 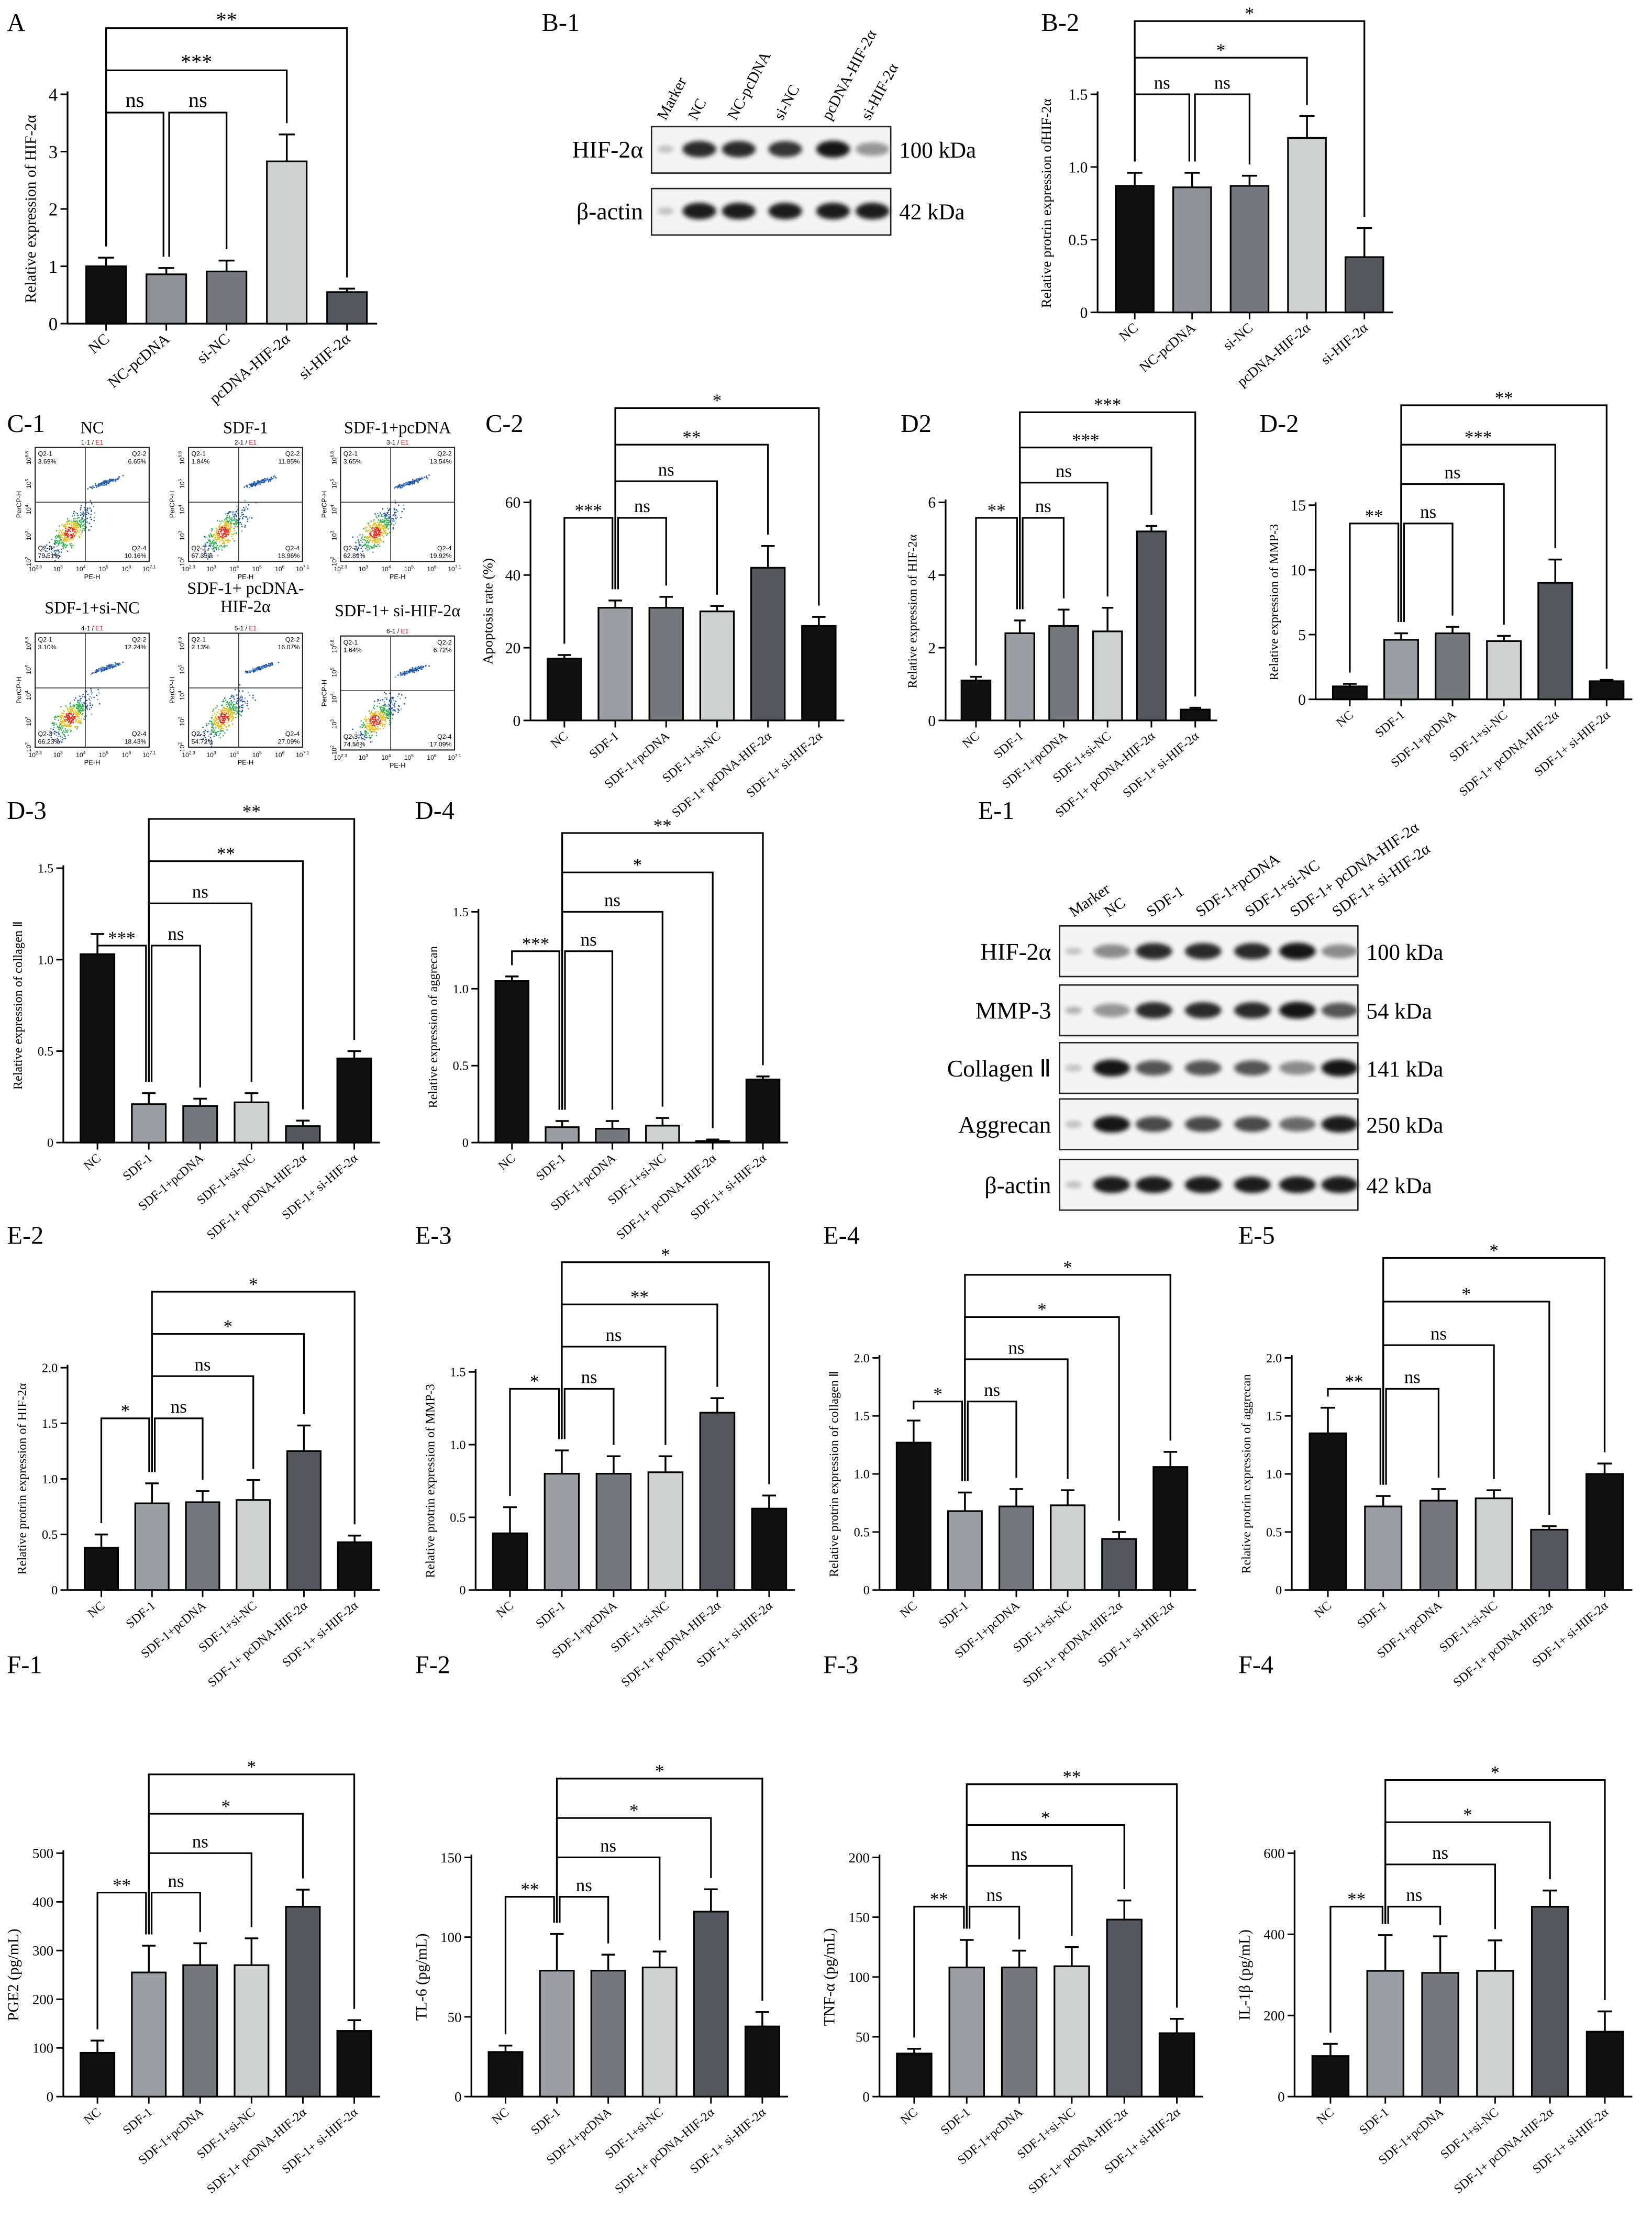 I want to click on quadrant-name: Q2-3, so click(x=45, y=734).